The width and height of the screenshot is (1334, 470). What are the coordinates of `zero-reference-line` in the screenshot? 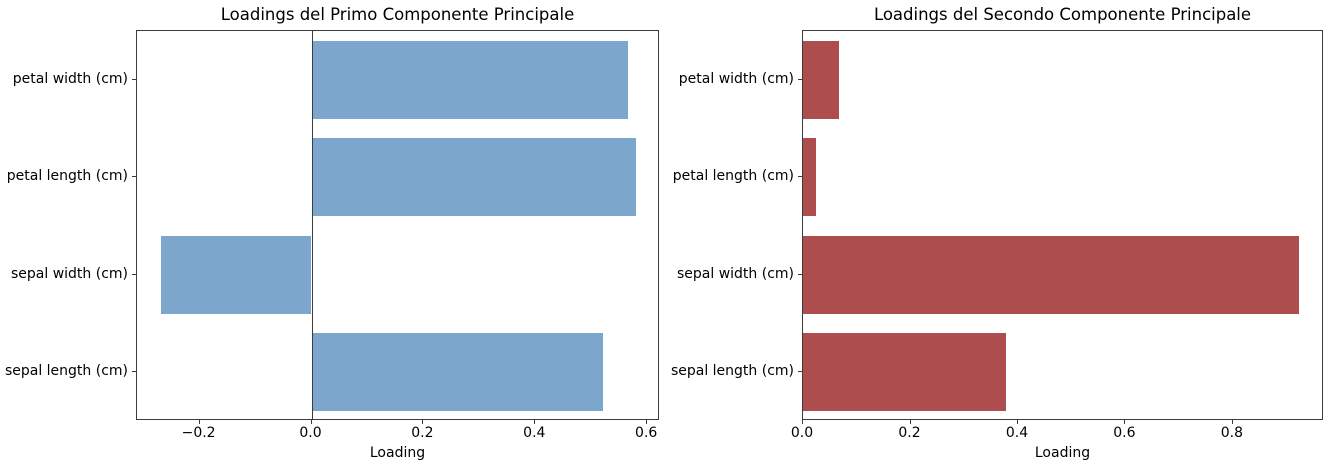 It's located at (312, 225).